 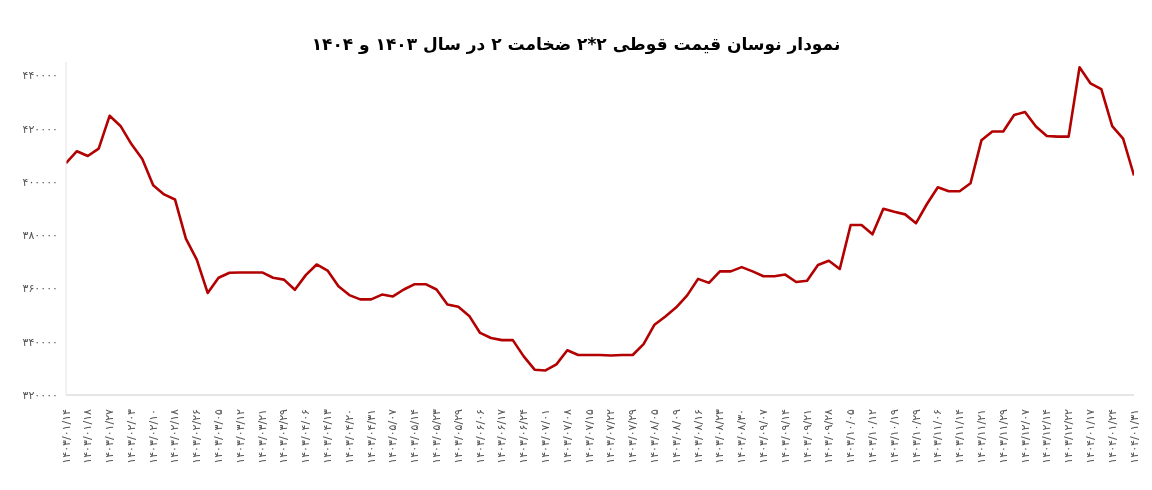 I want to click on x-tick-label: ۱۴۰۳/۱۰/۰۵, so click(x=851, y=436).